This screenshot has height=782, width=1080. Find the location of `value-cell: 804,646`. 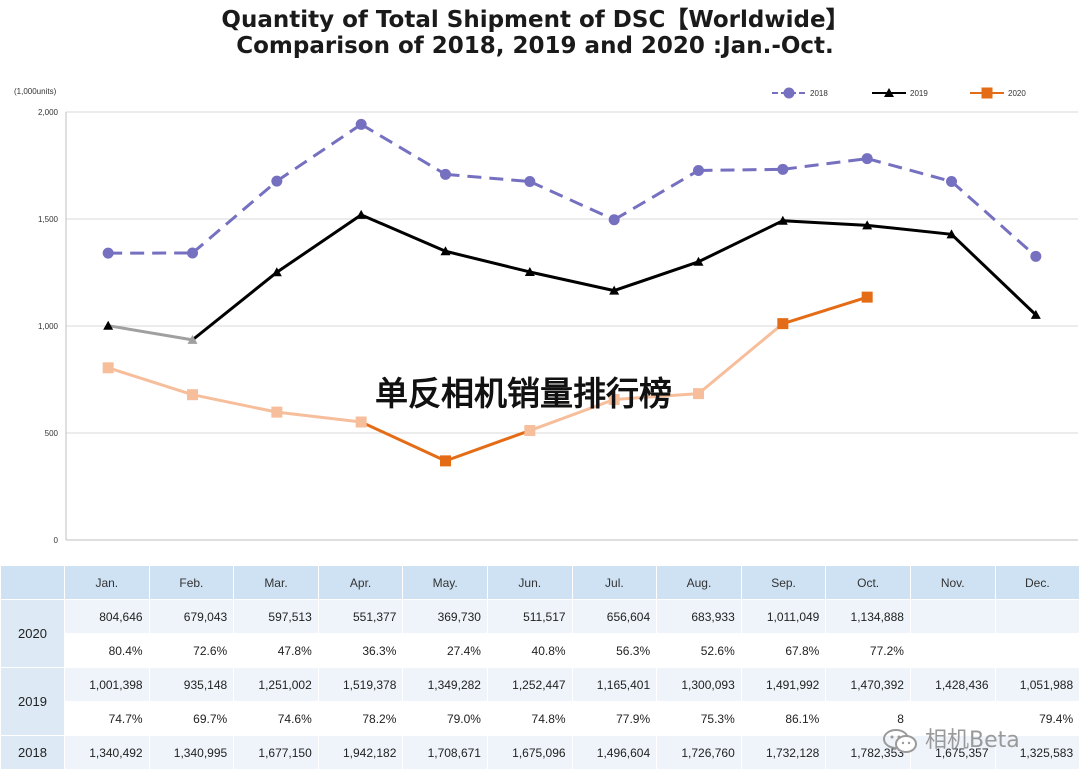

value-cell: 804,646 is located at coordinates (107, 616).